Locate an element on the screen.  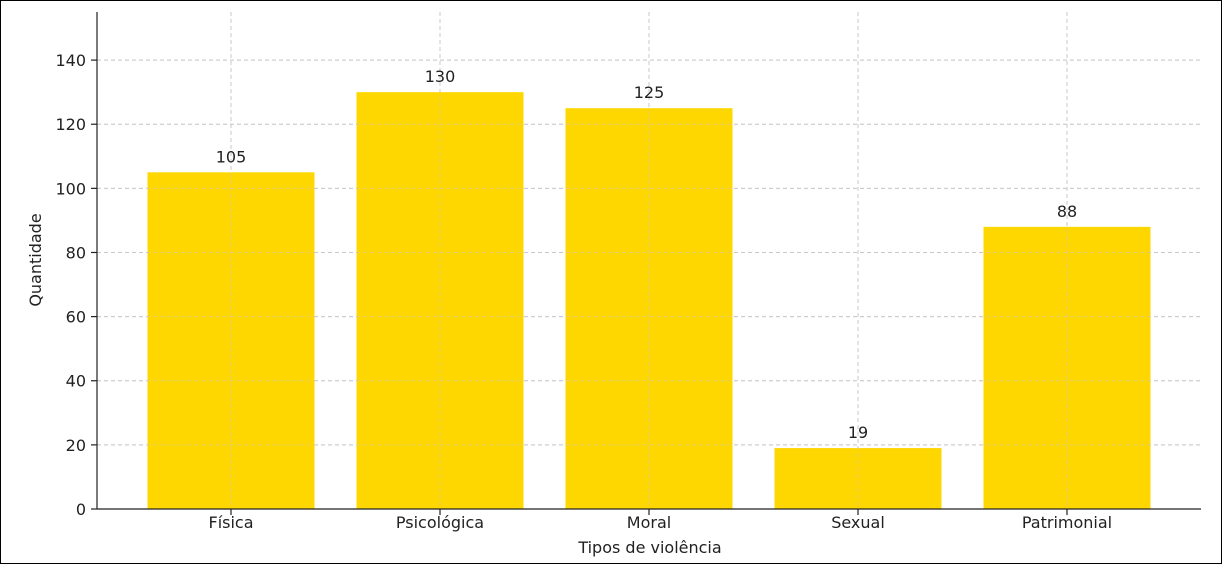
y-tick-label: 80 is located at coordinates (76, 252).